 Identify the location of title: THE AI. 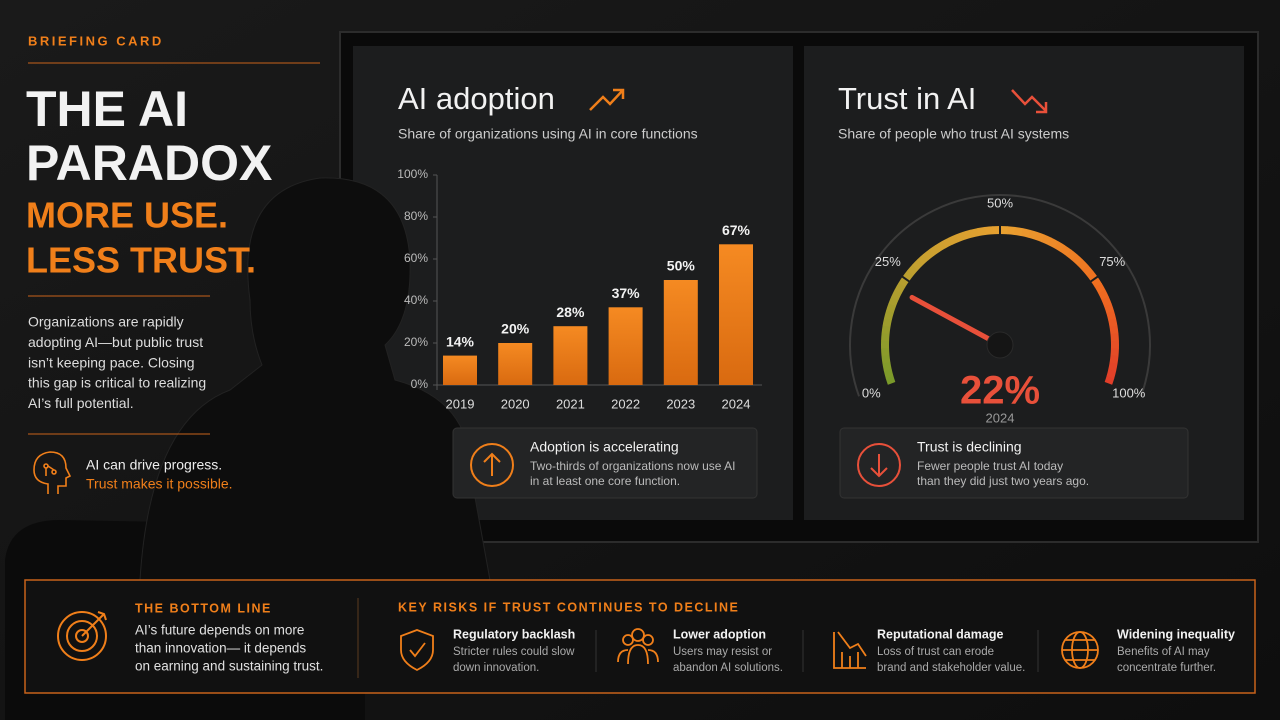
(107, 109).